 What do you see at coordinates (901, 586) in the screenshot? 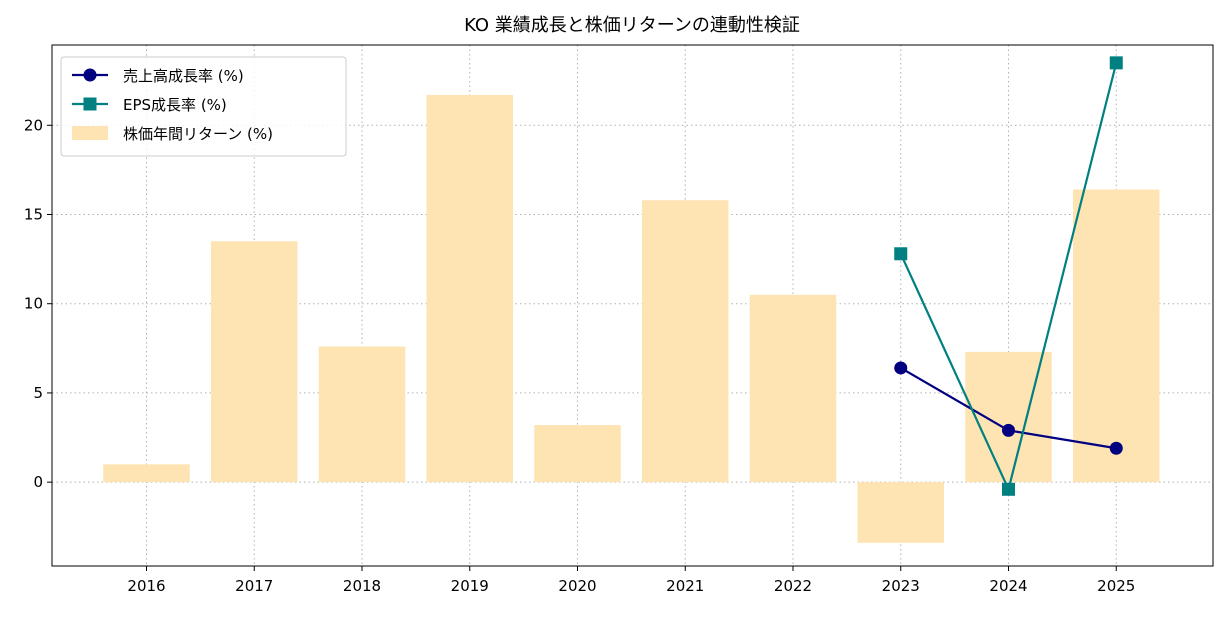
I see `x-tick-label: 2023` at bounding box center [901, 586].